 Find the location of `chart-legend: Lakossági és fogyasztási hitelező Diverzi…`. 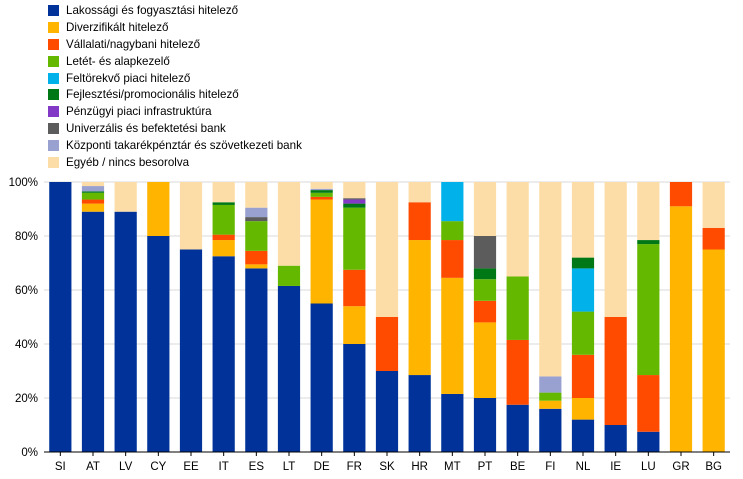

chart-legend: Lakossági és fogyasztási hitelező Diverzi… is located at coordinates (175, 86).